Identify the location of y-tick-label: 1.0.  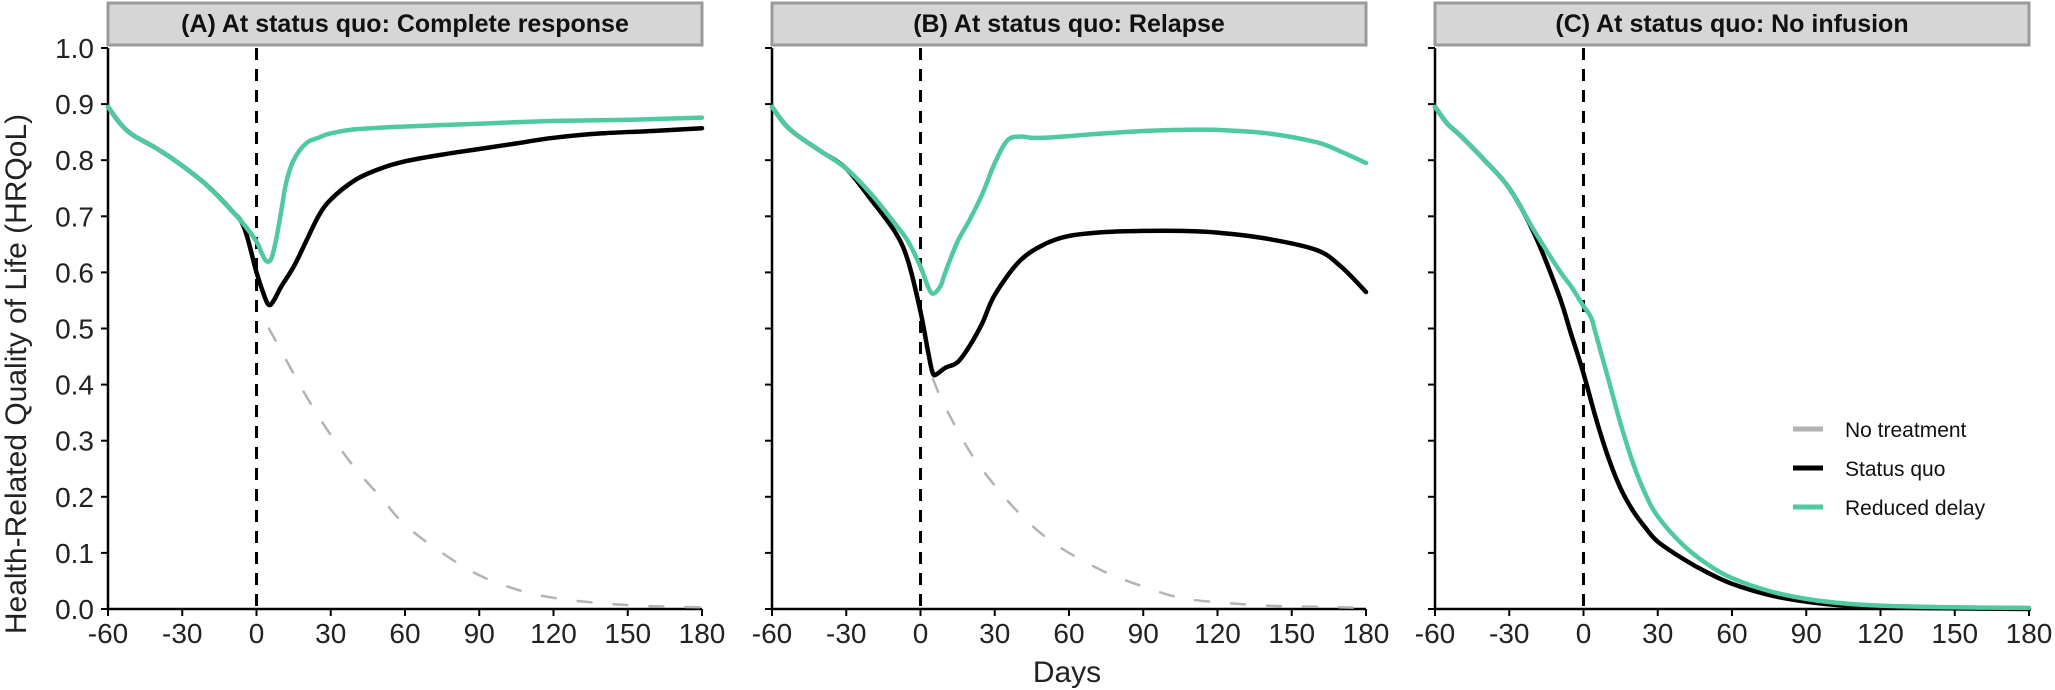
(74, 48).